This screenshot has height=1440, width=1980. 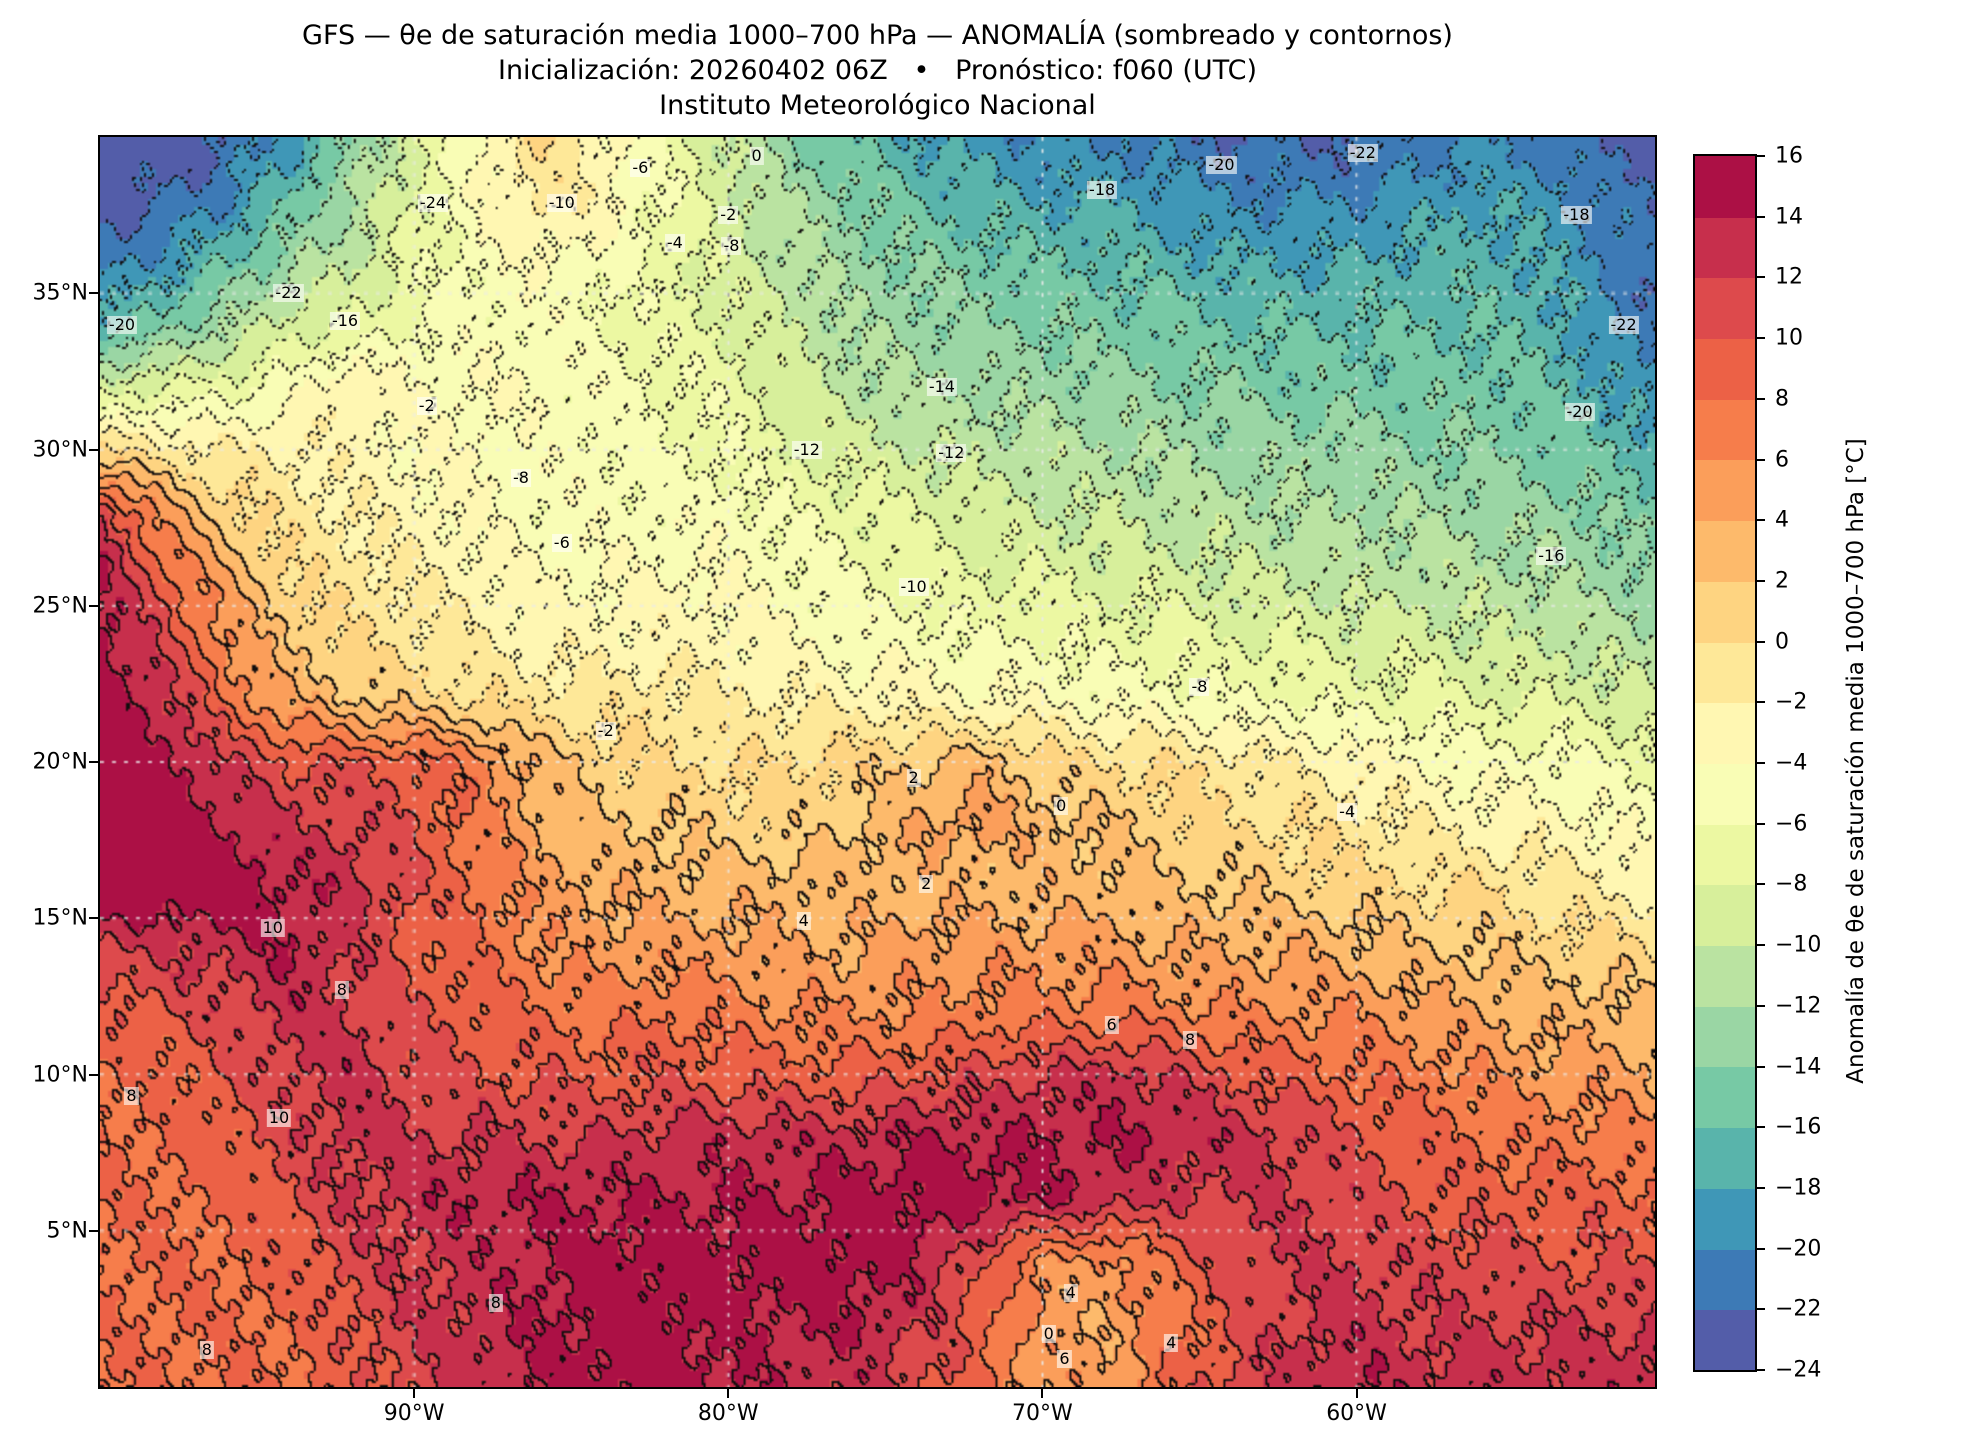 What do you see at coordinates (60, 606) in the screenshot?
I see `y-tick-label: 25°N` at bounding box center [60, 606].